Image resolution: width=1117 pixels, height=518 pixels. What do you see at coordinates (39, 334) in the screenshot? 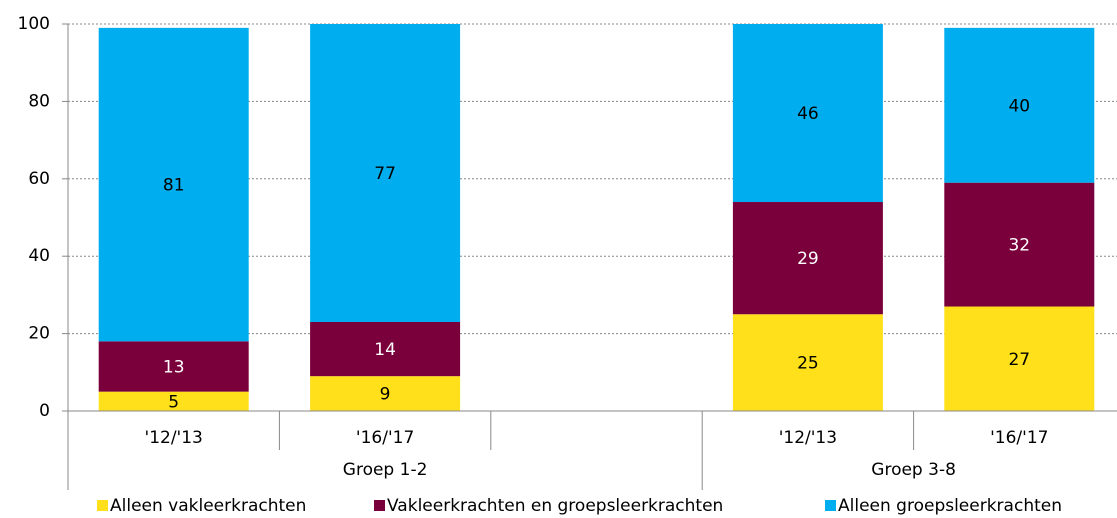
I see `y-tick-label: 20` at bounding box center [39, 334].